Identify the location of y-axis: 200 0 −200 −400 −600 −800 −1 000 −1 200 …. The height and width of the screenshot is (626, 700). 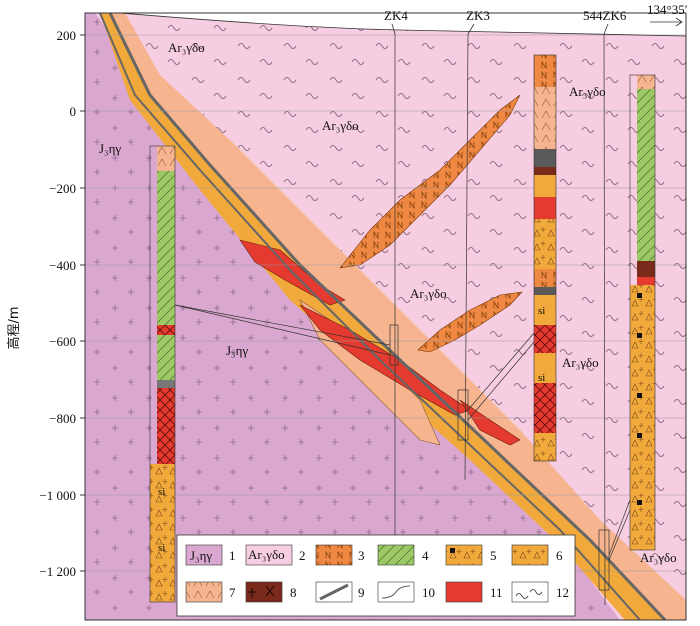
(45, 303).